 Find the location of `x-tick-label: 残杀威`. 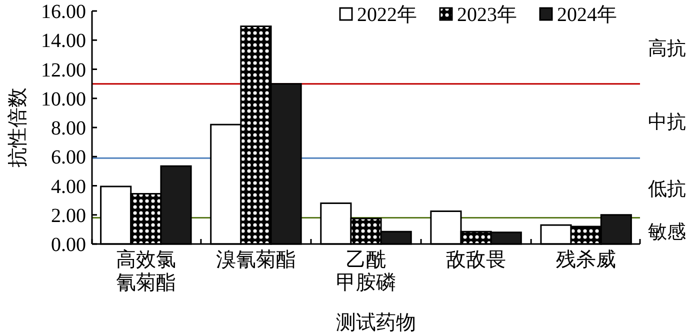

x-tick-label: 残杀威 is located at coordinates (586, 260).